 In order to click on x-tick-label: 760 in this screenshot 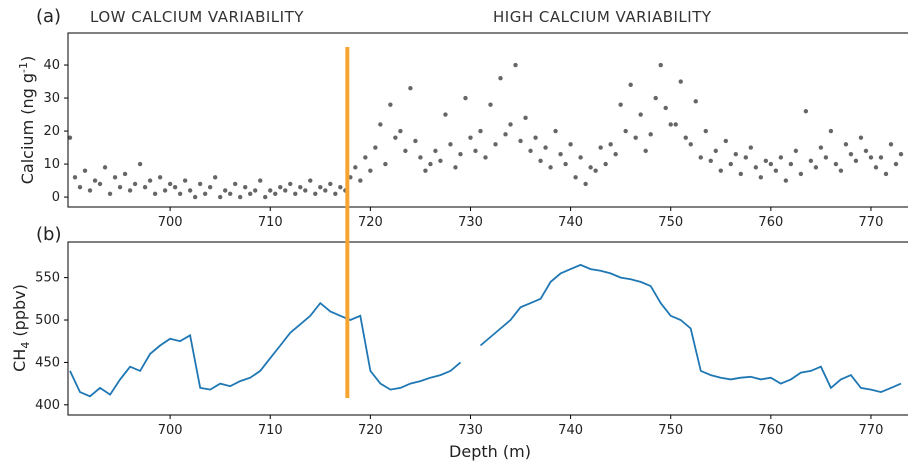, I will do `click(770, 222)`.